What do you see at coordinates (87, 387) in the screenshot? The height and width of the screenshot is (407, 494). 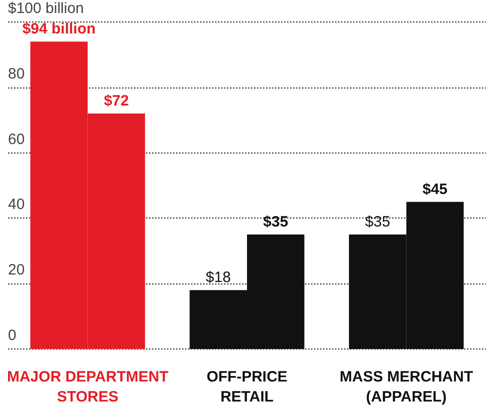 I see `x-tick-label: MAJOR DEPARTMENT STORES` at bounding box center [87, 387].